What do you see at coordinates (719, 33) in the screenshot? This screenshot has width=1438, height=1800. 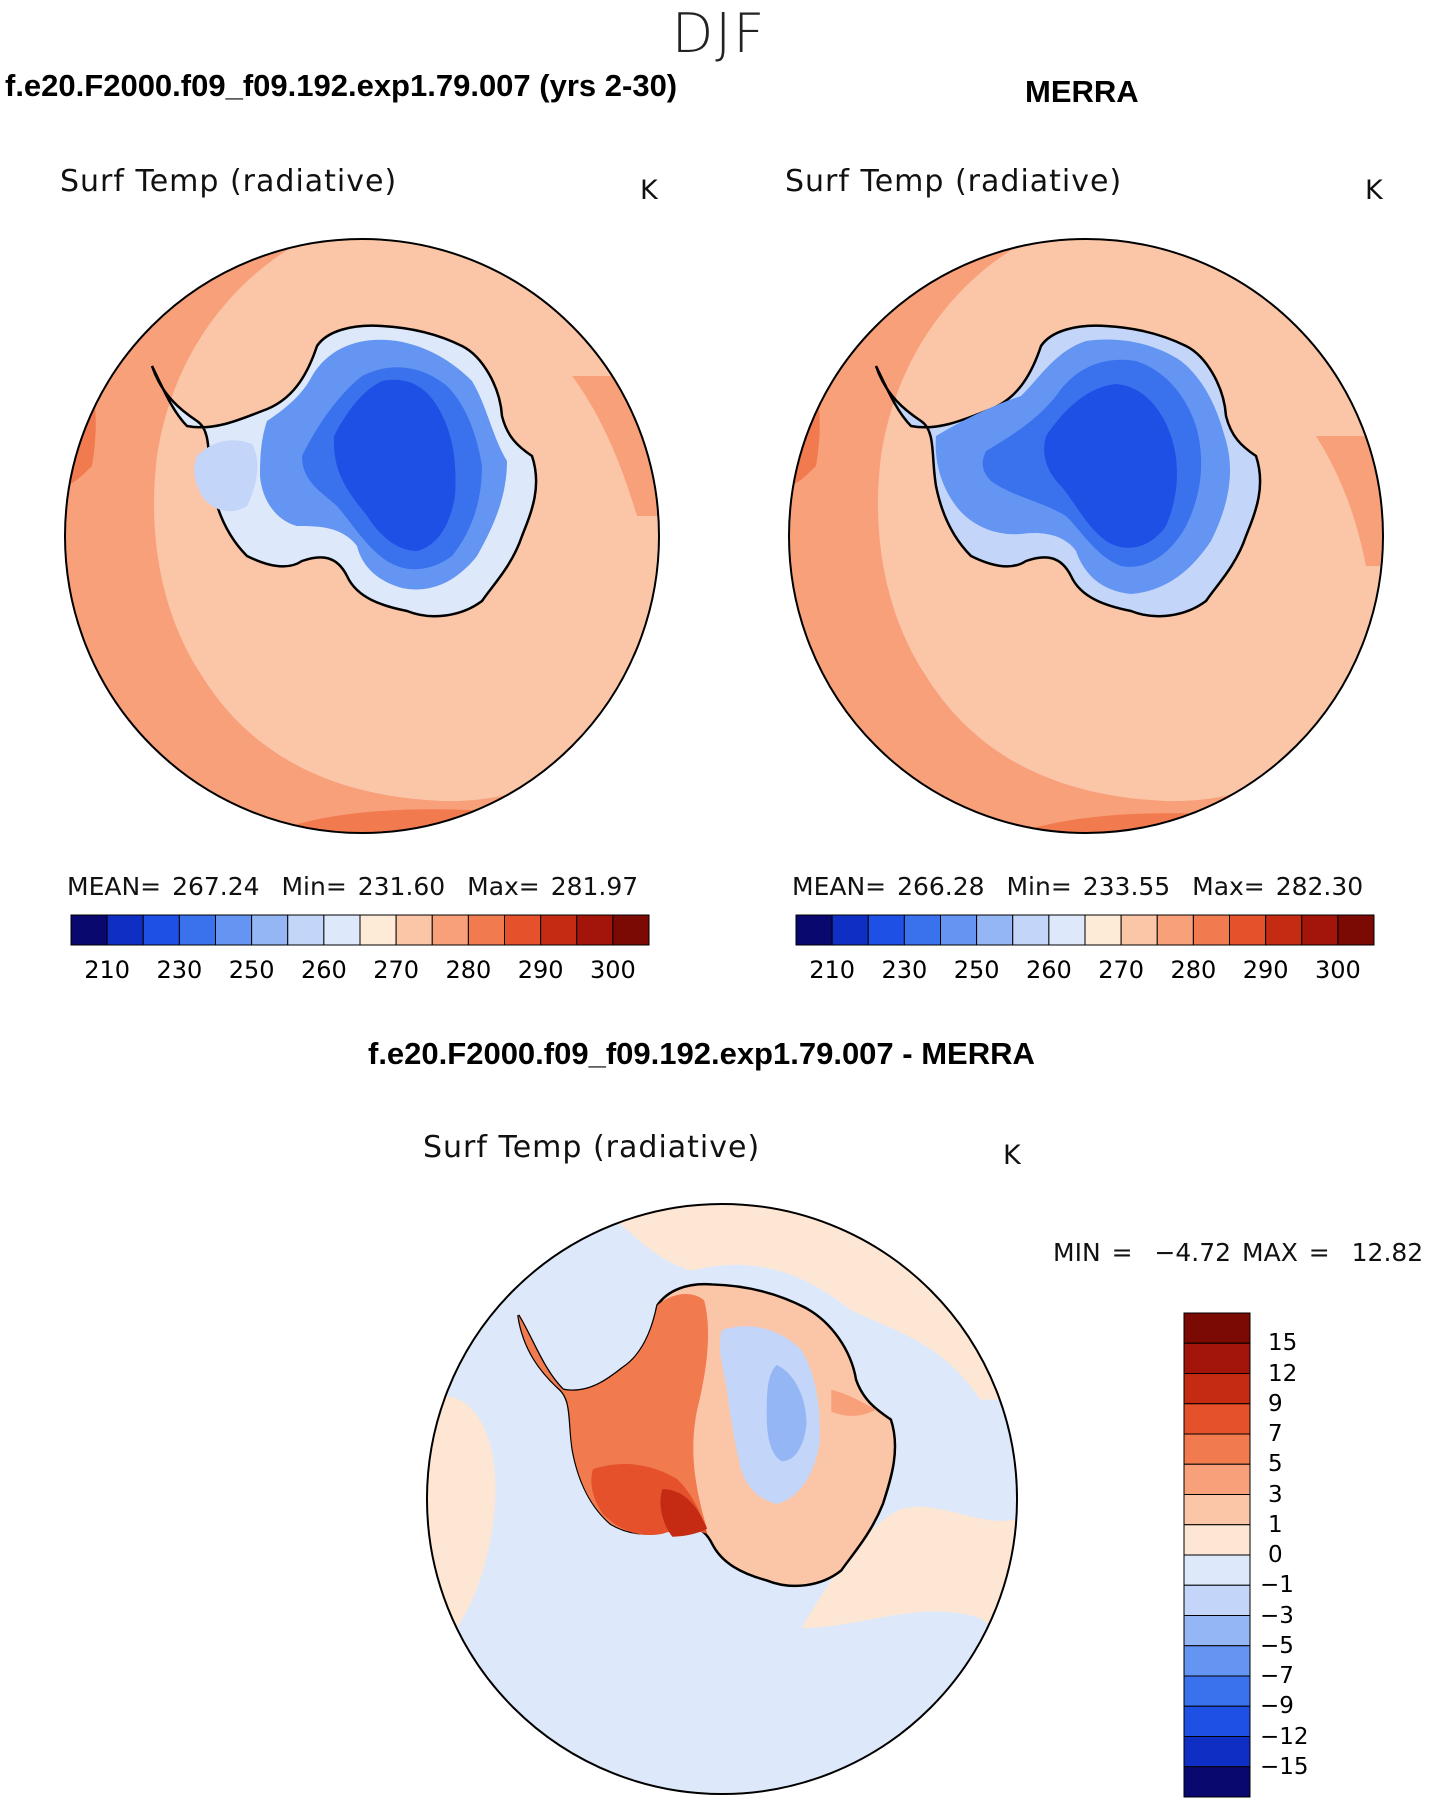 I see `season-title: DJF` at bounding box center [719, 33].